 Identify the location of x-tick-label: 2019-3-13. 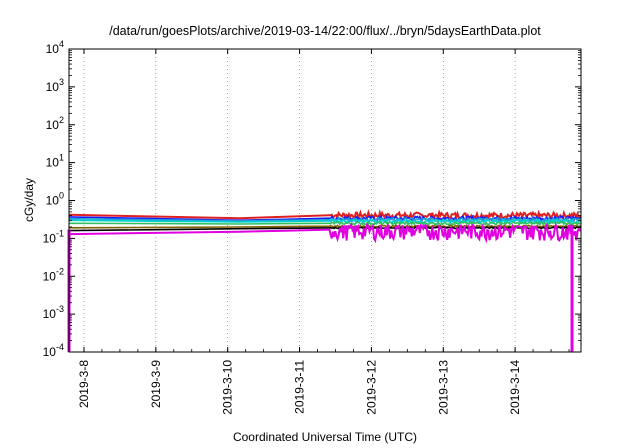
(443, 387).